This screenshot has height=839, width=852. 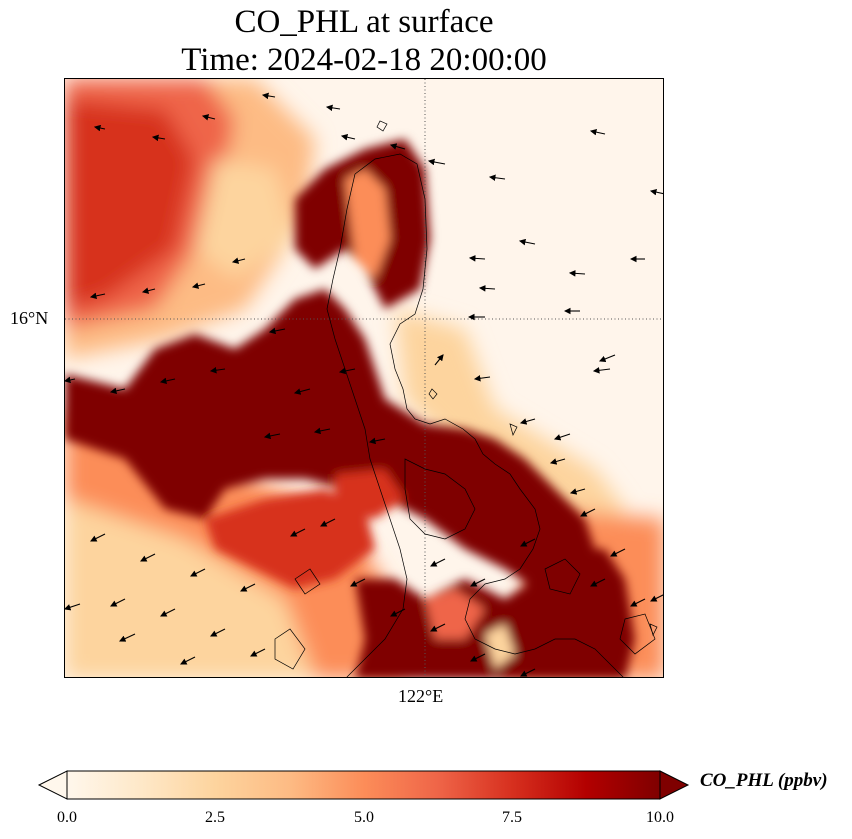 I want to click on colorbar-label: CO_PHL (ppbv), so click(x=764, y=780).